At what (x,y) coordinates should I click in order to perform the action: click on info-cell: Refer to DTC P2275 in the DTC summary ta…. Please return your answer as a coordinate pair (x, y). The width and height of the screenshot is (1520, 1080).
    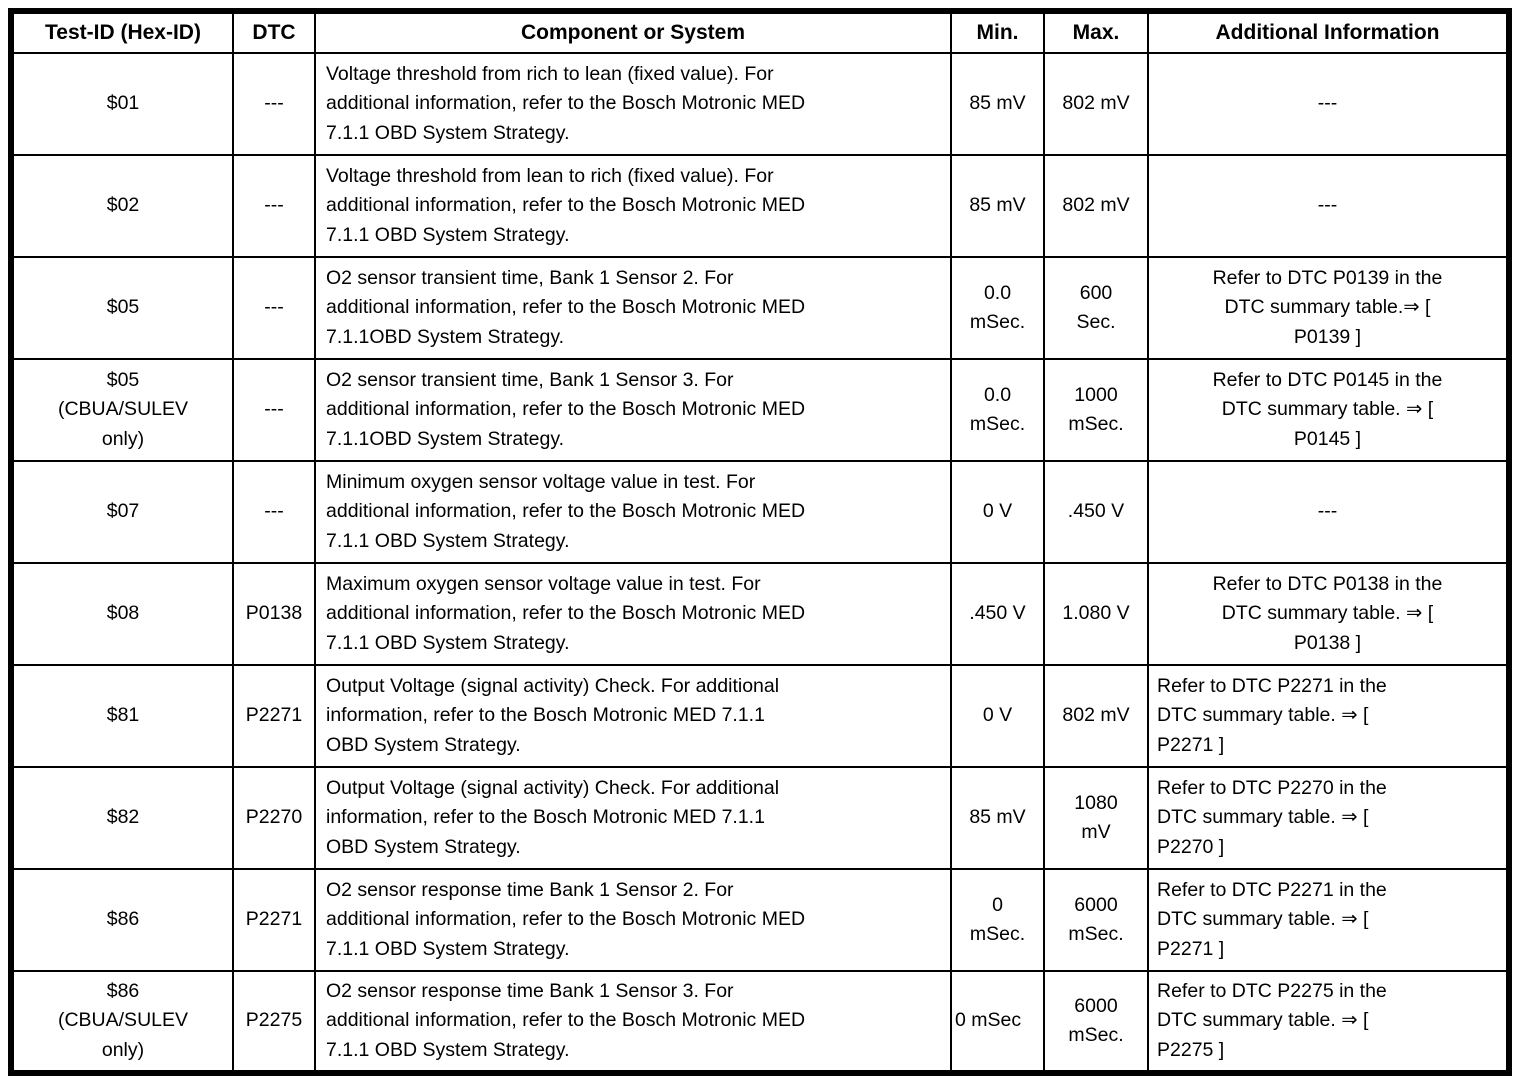
    Looking at the image, I should click on (1328, 1022).